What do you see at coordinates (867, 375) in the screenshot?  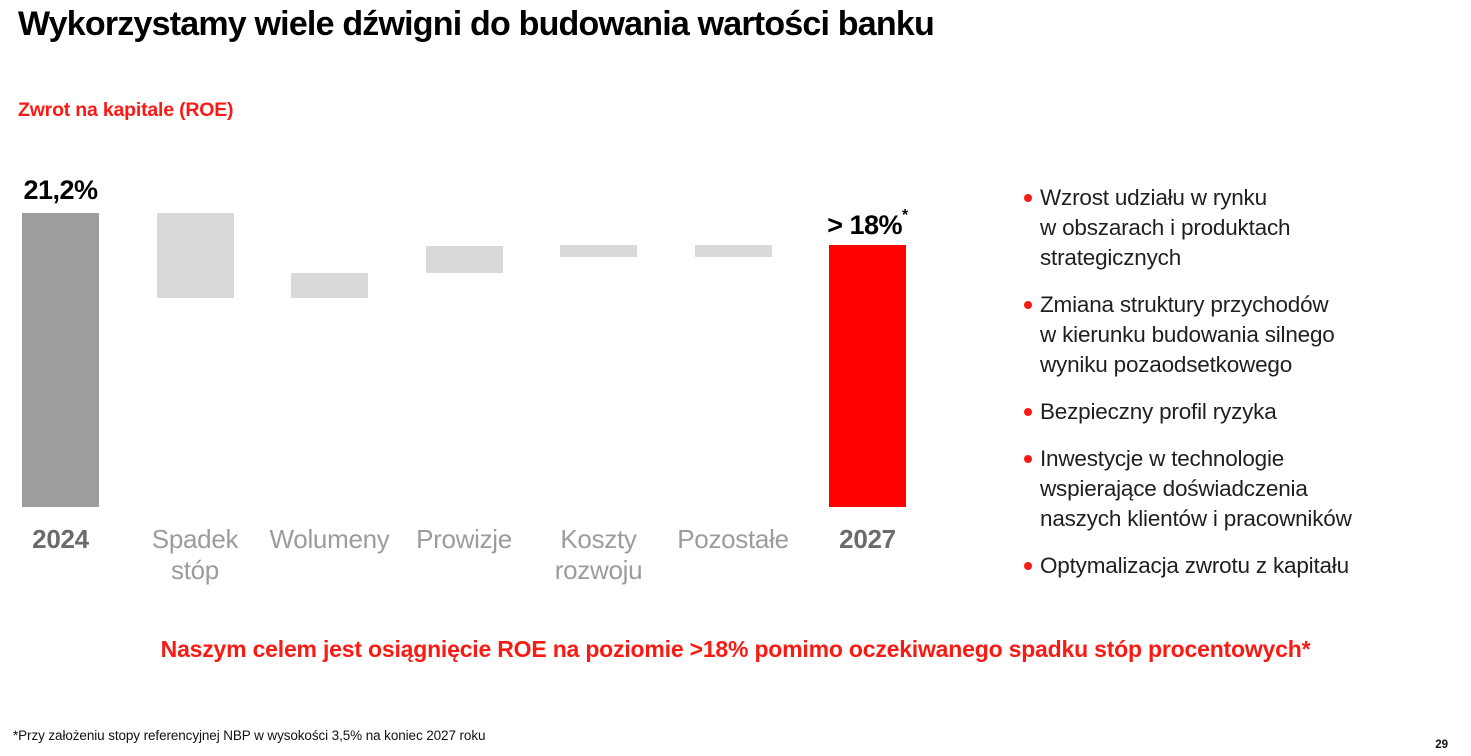 I see `waterfall-bar-2027` at bounding box center [867, 375].